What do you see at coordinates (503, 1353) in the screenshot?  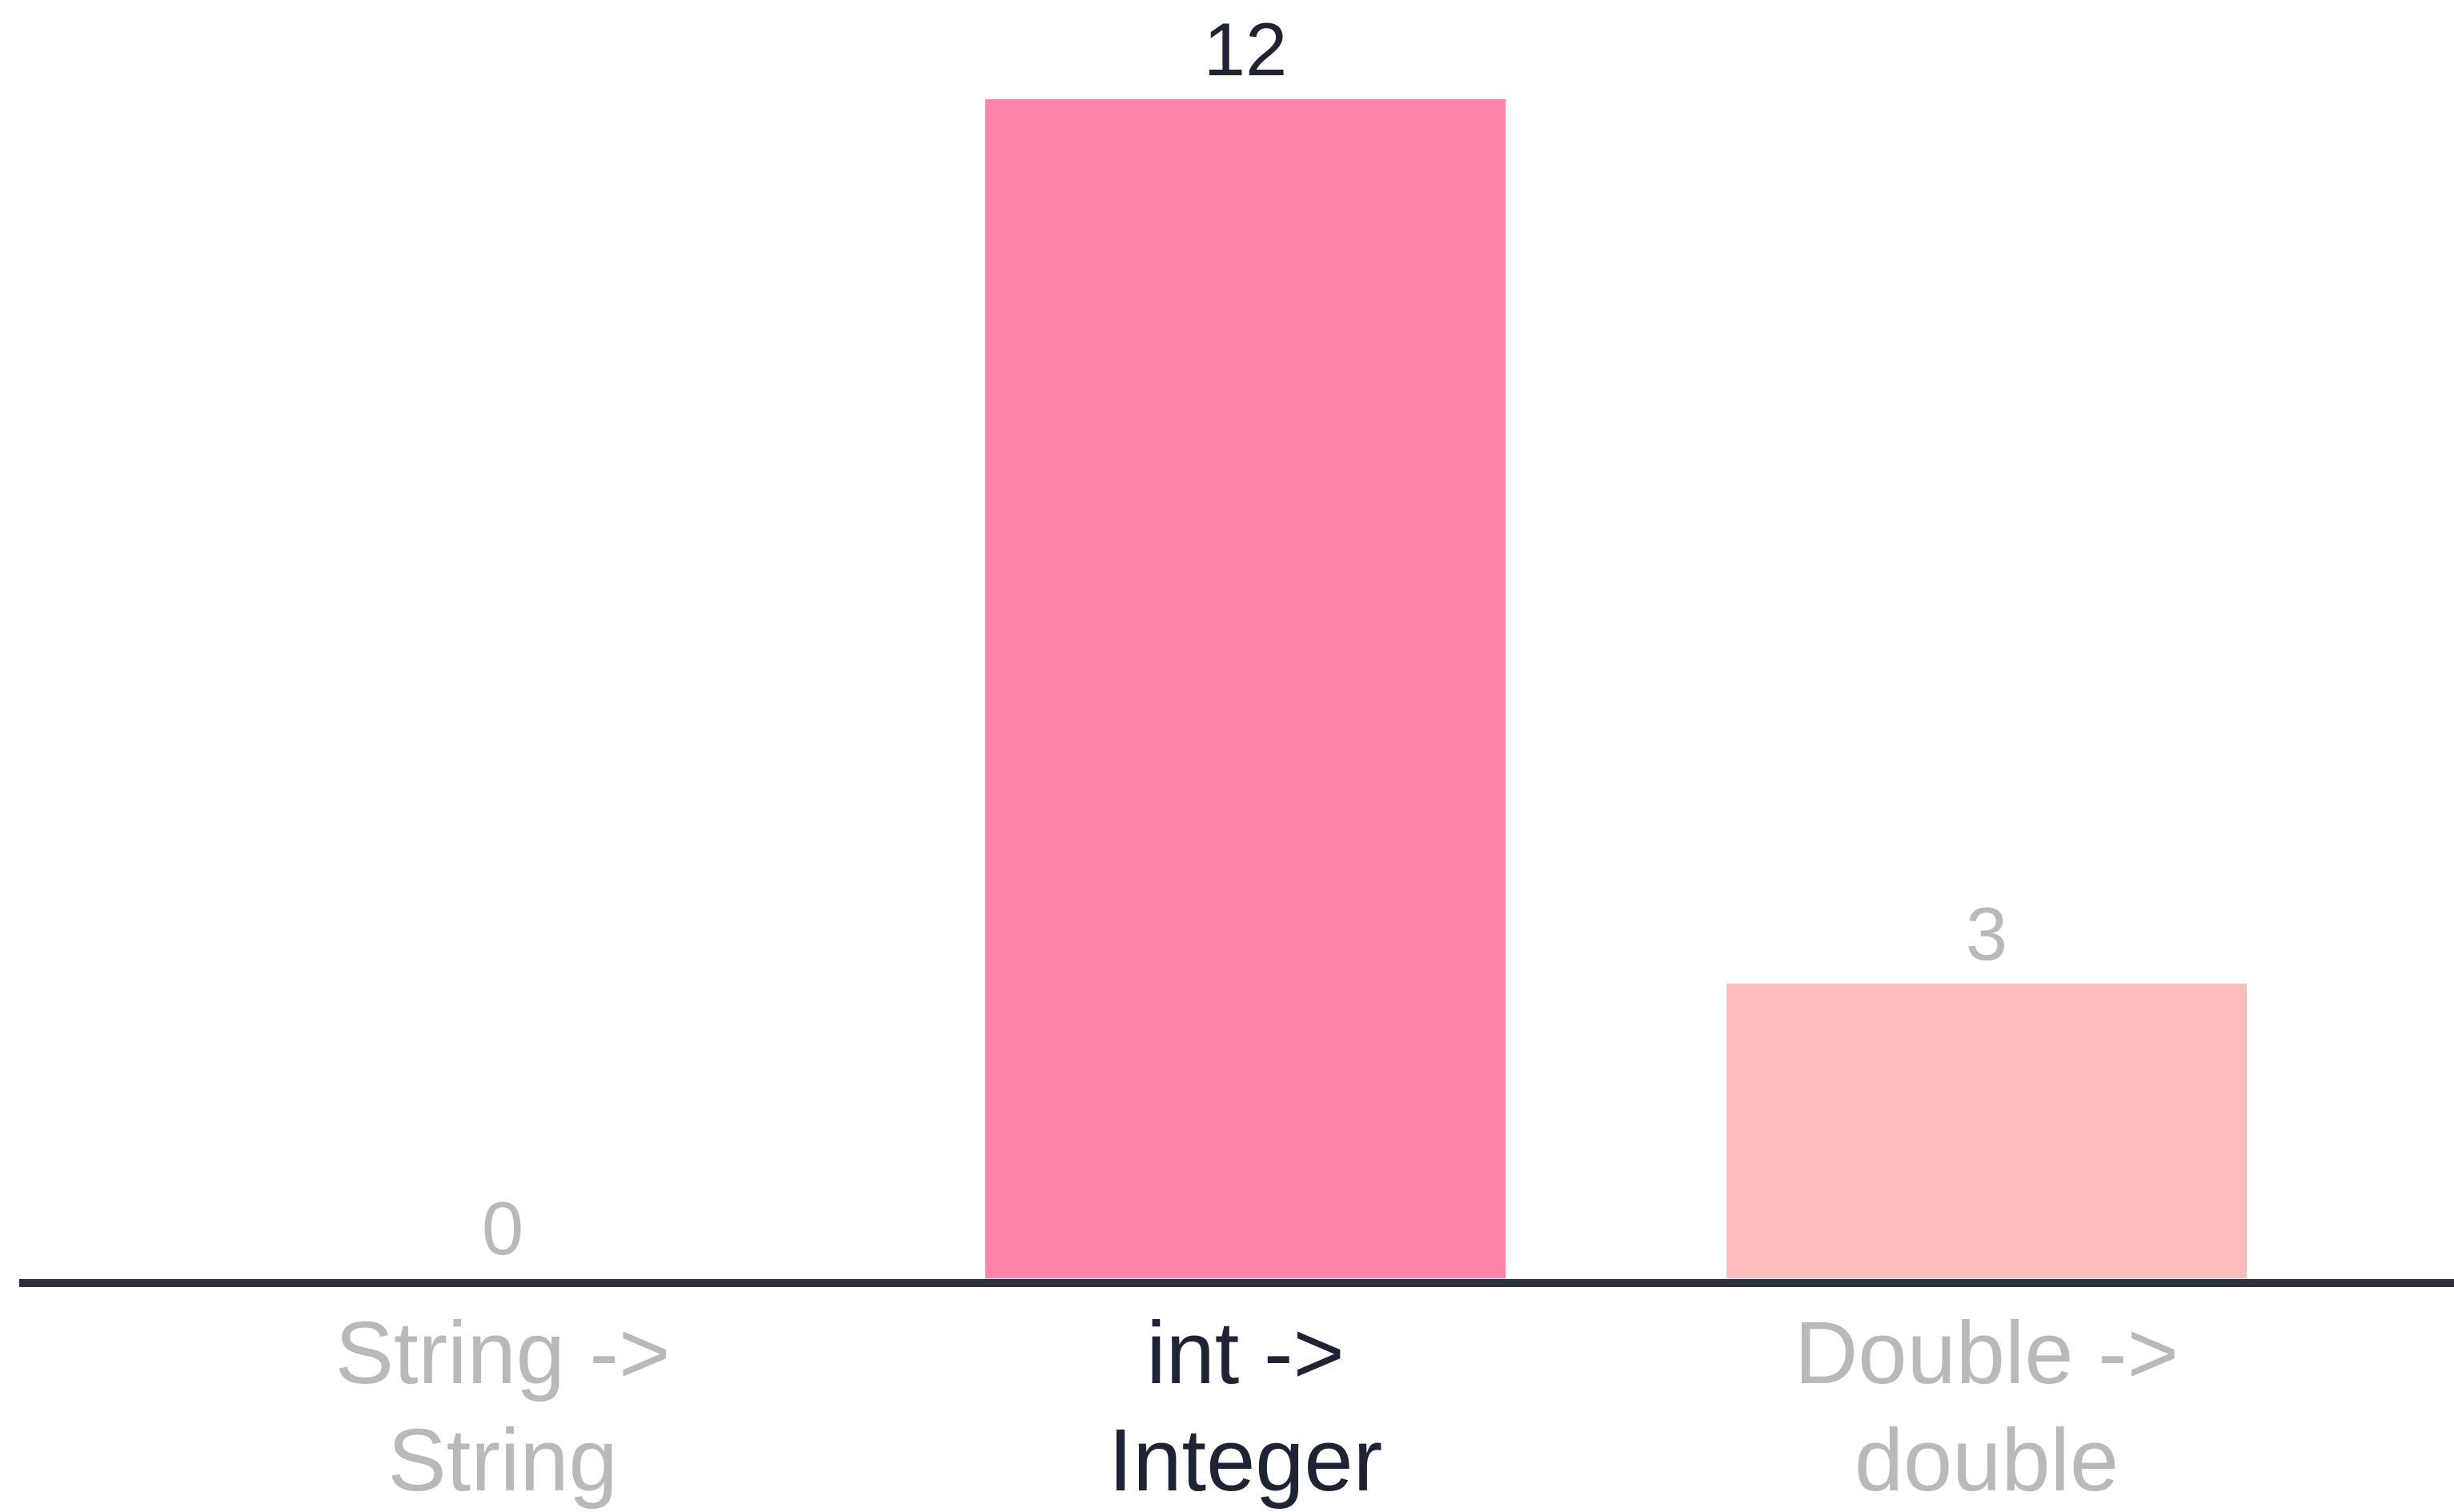 I see `category-label-0-line-0: String ->` at bounding box center [503, 1353].